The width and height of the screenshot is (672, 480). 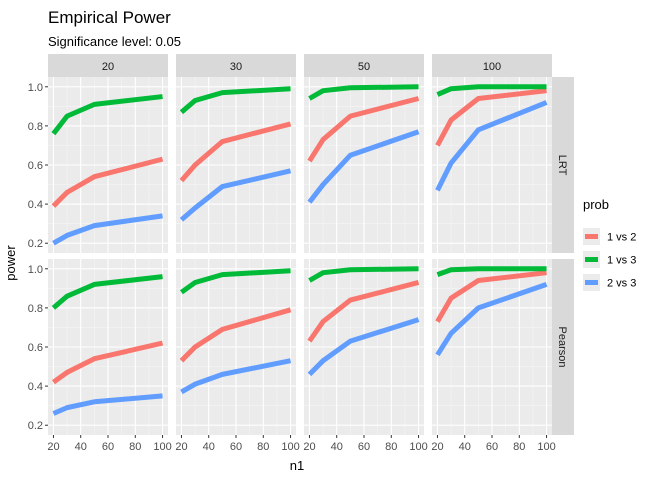 What do you see at coordinates (621, 261) in the screenshot?
I see `legend-label: 1 vs 3` at bounding box center [621, 261].